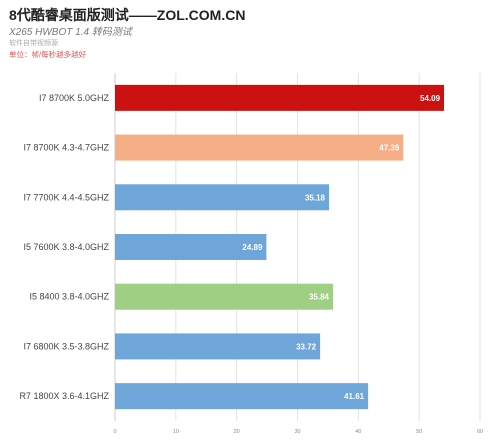 The height and width of the screenshot is (443, 500). What do you see at coordinates (358, 432) in the screenshot?
I see `x-tick-label: 40` at bounding box center [358, 432].